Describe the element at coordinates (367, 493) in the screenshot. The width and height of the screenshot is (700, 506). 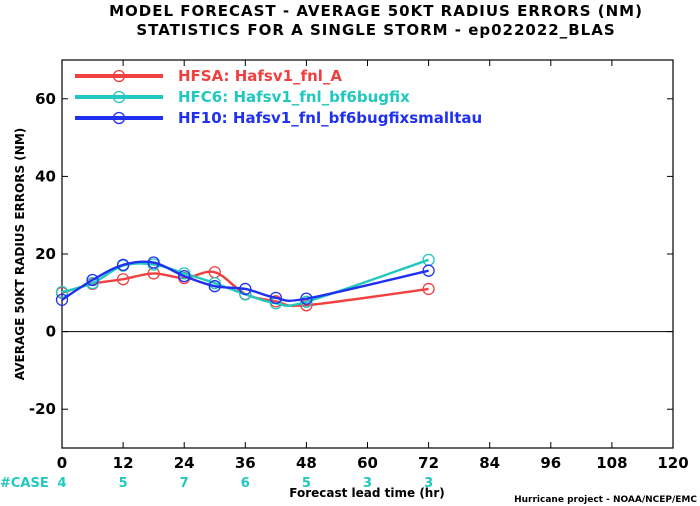
I see `x-axis-label: Forecast lead time (hr)` at that location.